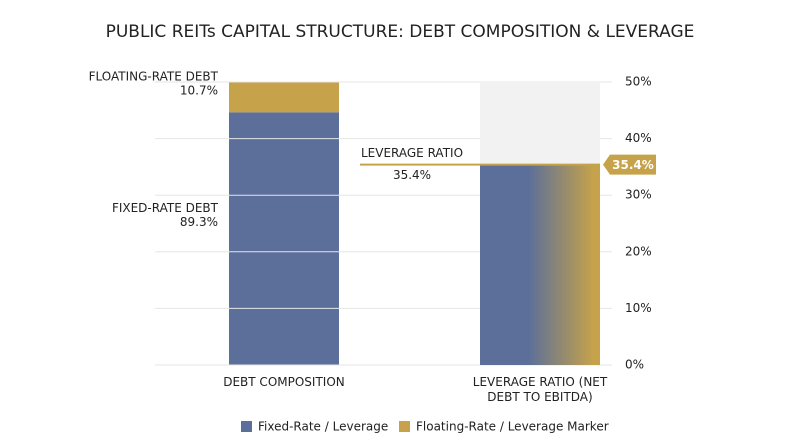 The width and height of the screenshot is (800, 447). Describe the element at coordinates (412, 153) in the screenshot. I see `annotation: LEVERAGE RATIO` at that location.